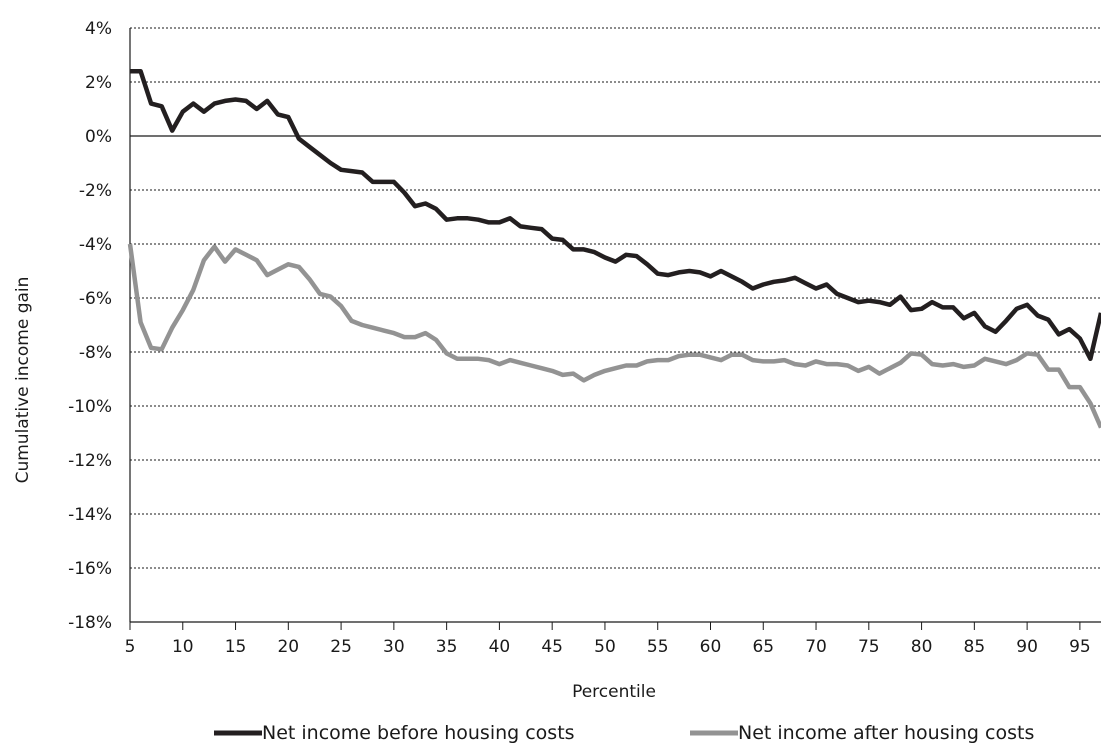  What do you see at coordinates (98, 83) in the screenshot?
I see `y-tick-label: 2%` at bounding box center [98, 83].